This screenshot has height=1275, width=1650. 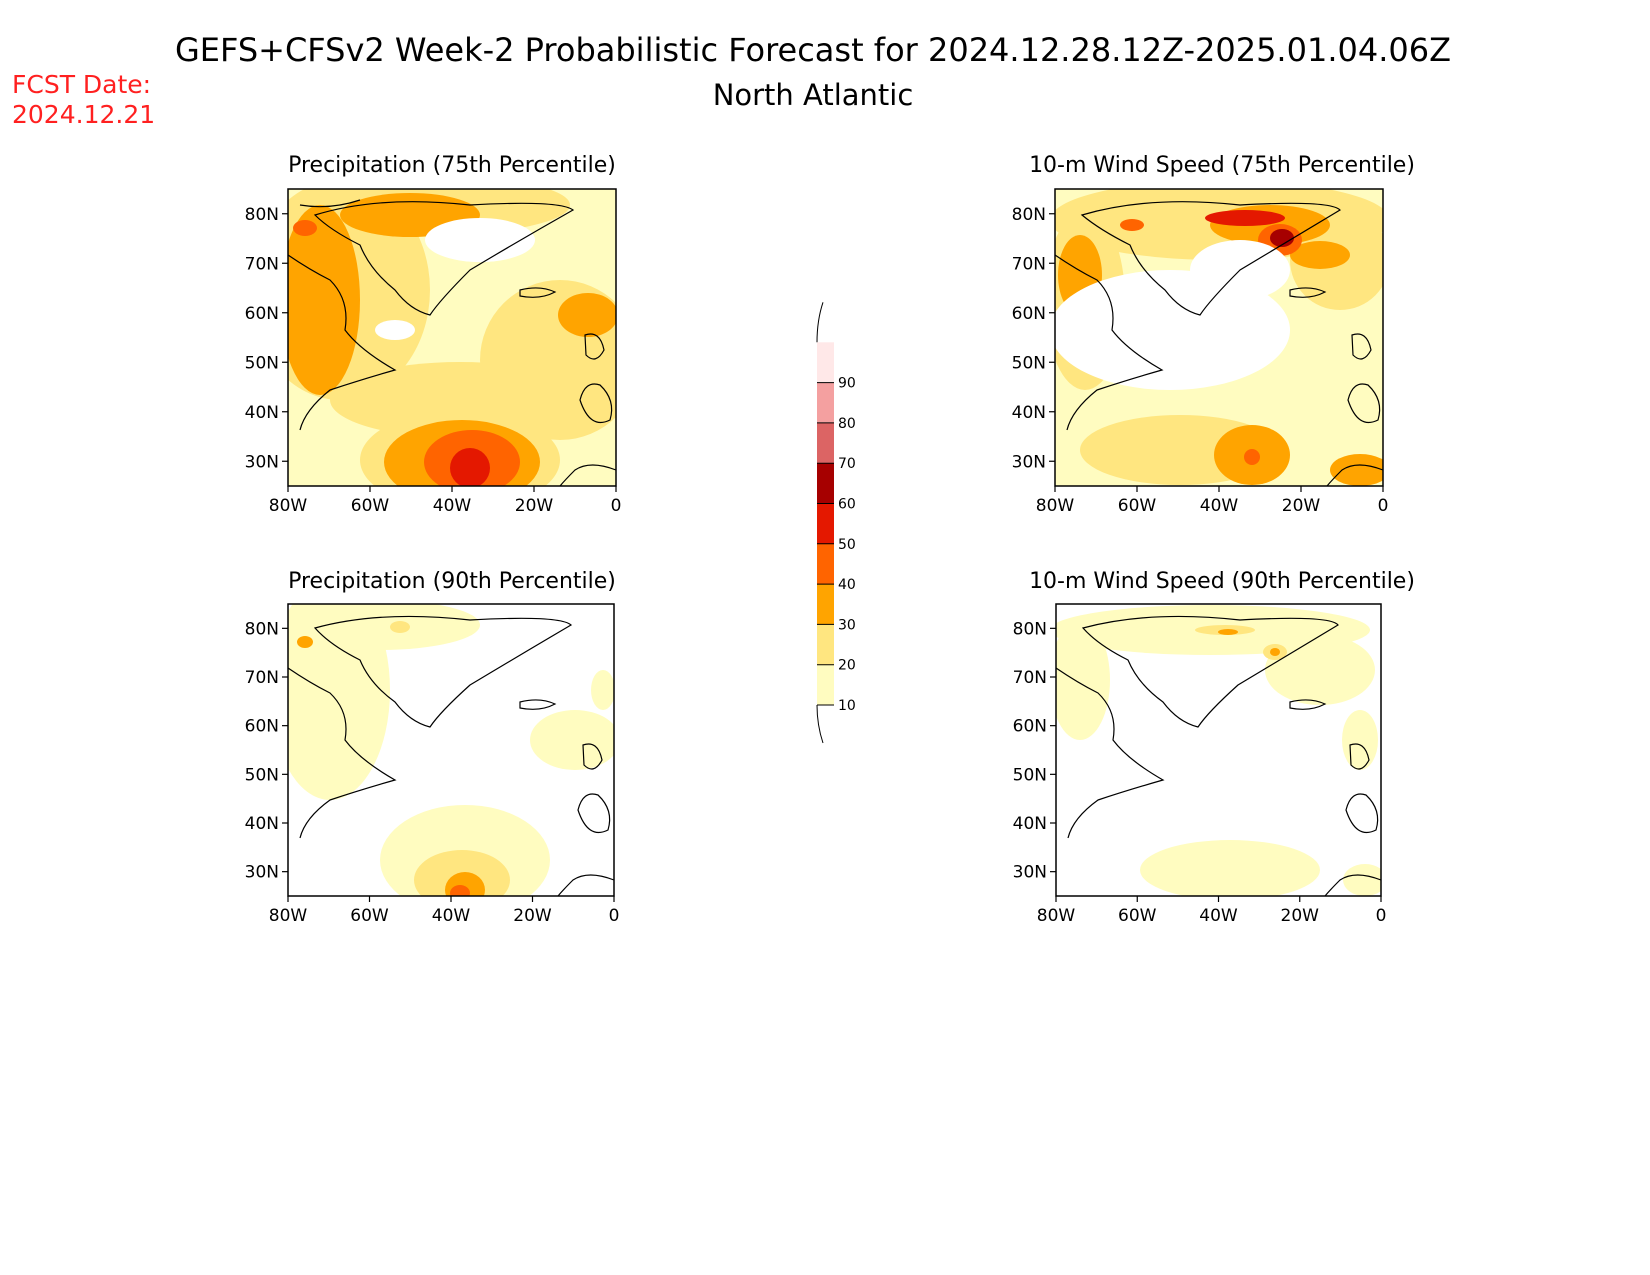 I want to click on colorbar-label: 20, so click(x=847, y=666).